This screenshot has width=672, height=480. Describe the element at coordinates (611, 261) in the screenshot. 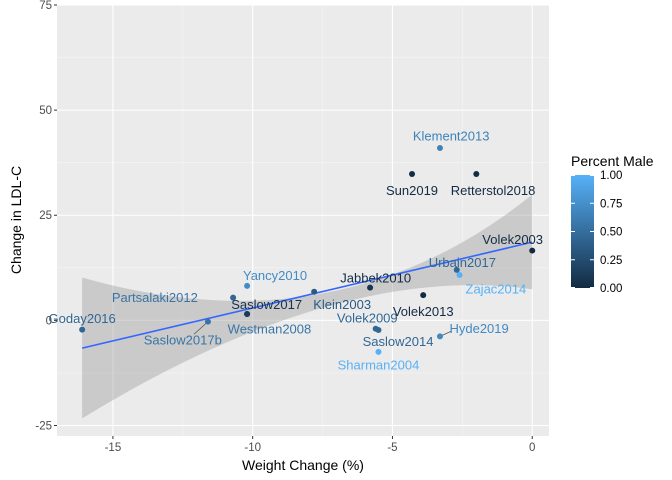

I see `legend-tick-label: 0.25` at that location.